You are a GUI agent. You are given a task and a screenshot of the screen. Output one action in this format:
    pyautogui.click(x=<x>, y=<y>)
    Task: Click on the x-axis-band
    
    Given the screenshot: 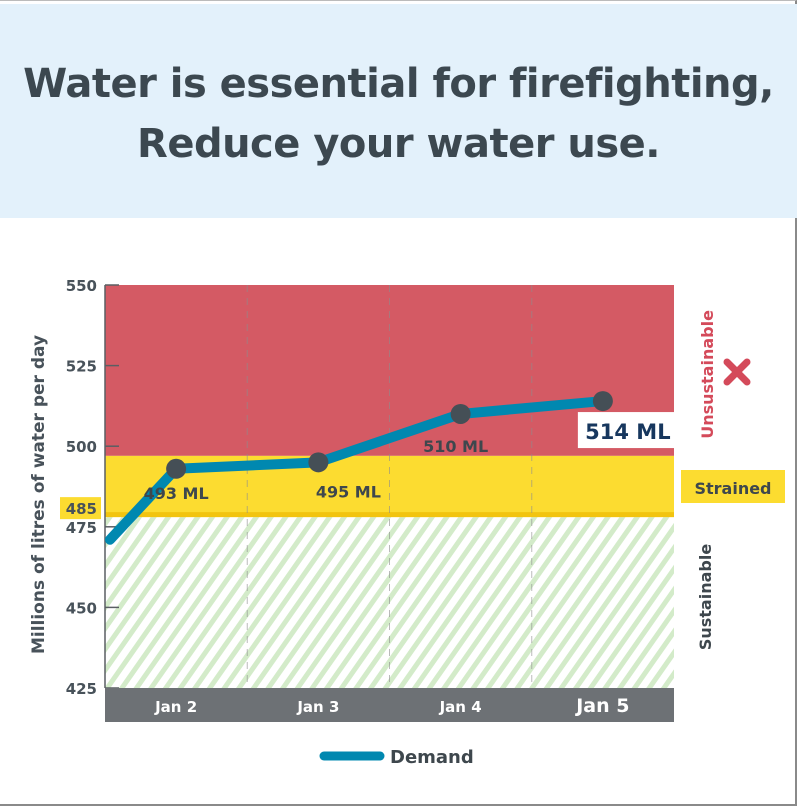 What is the action you would take?
    pyautogui.click(x=389, y=705)
    